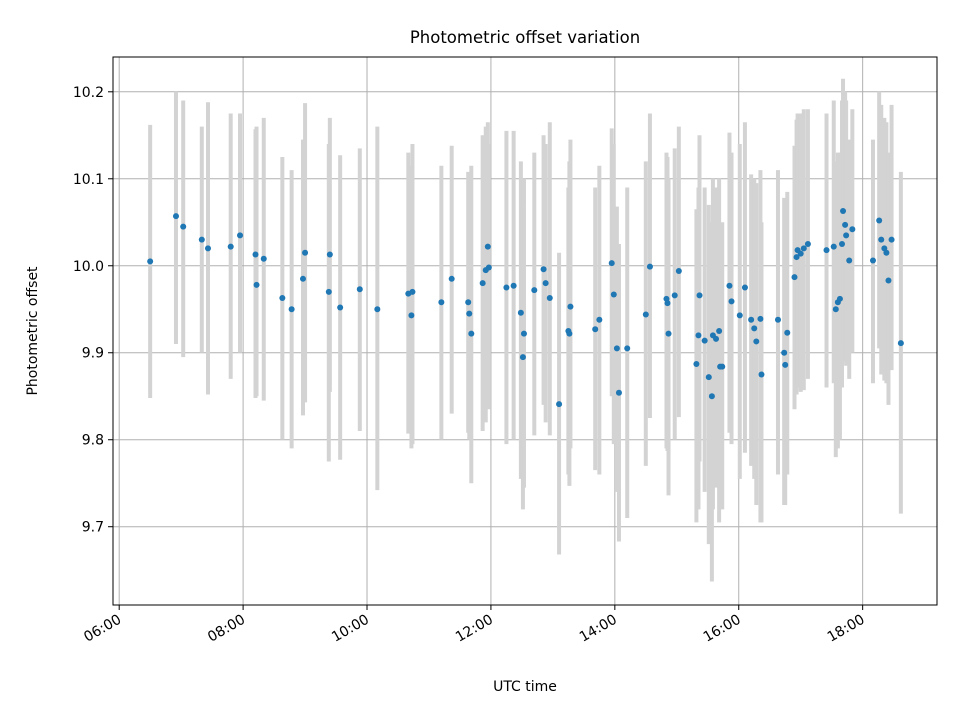  Describe the element at coordinates (525, 37) in the screenshot. I see `chart-title: Photometric offset variation` at that location.